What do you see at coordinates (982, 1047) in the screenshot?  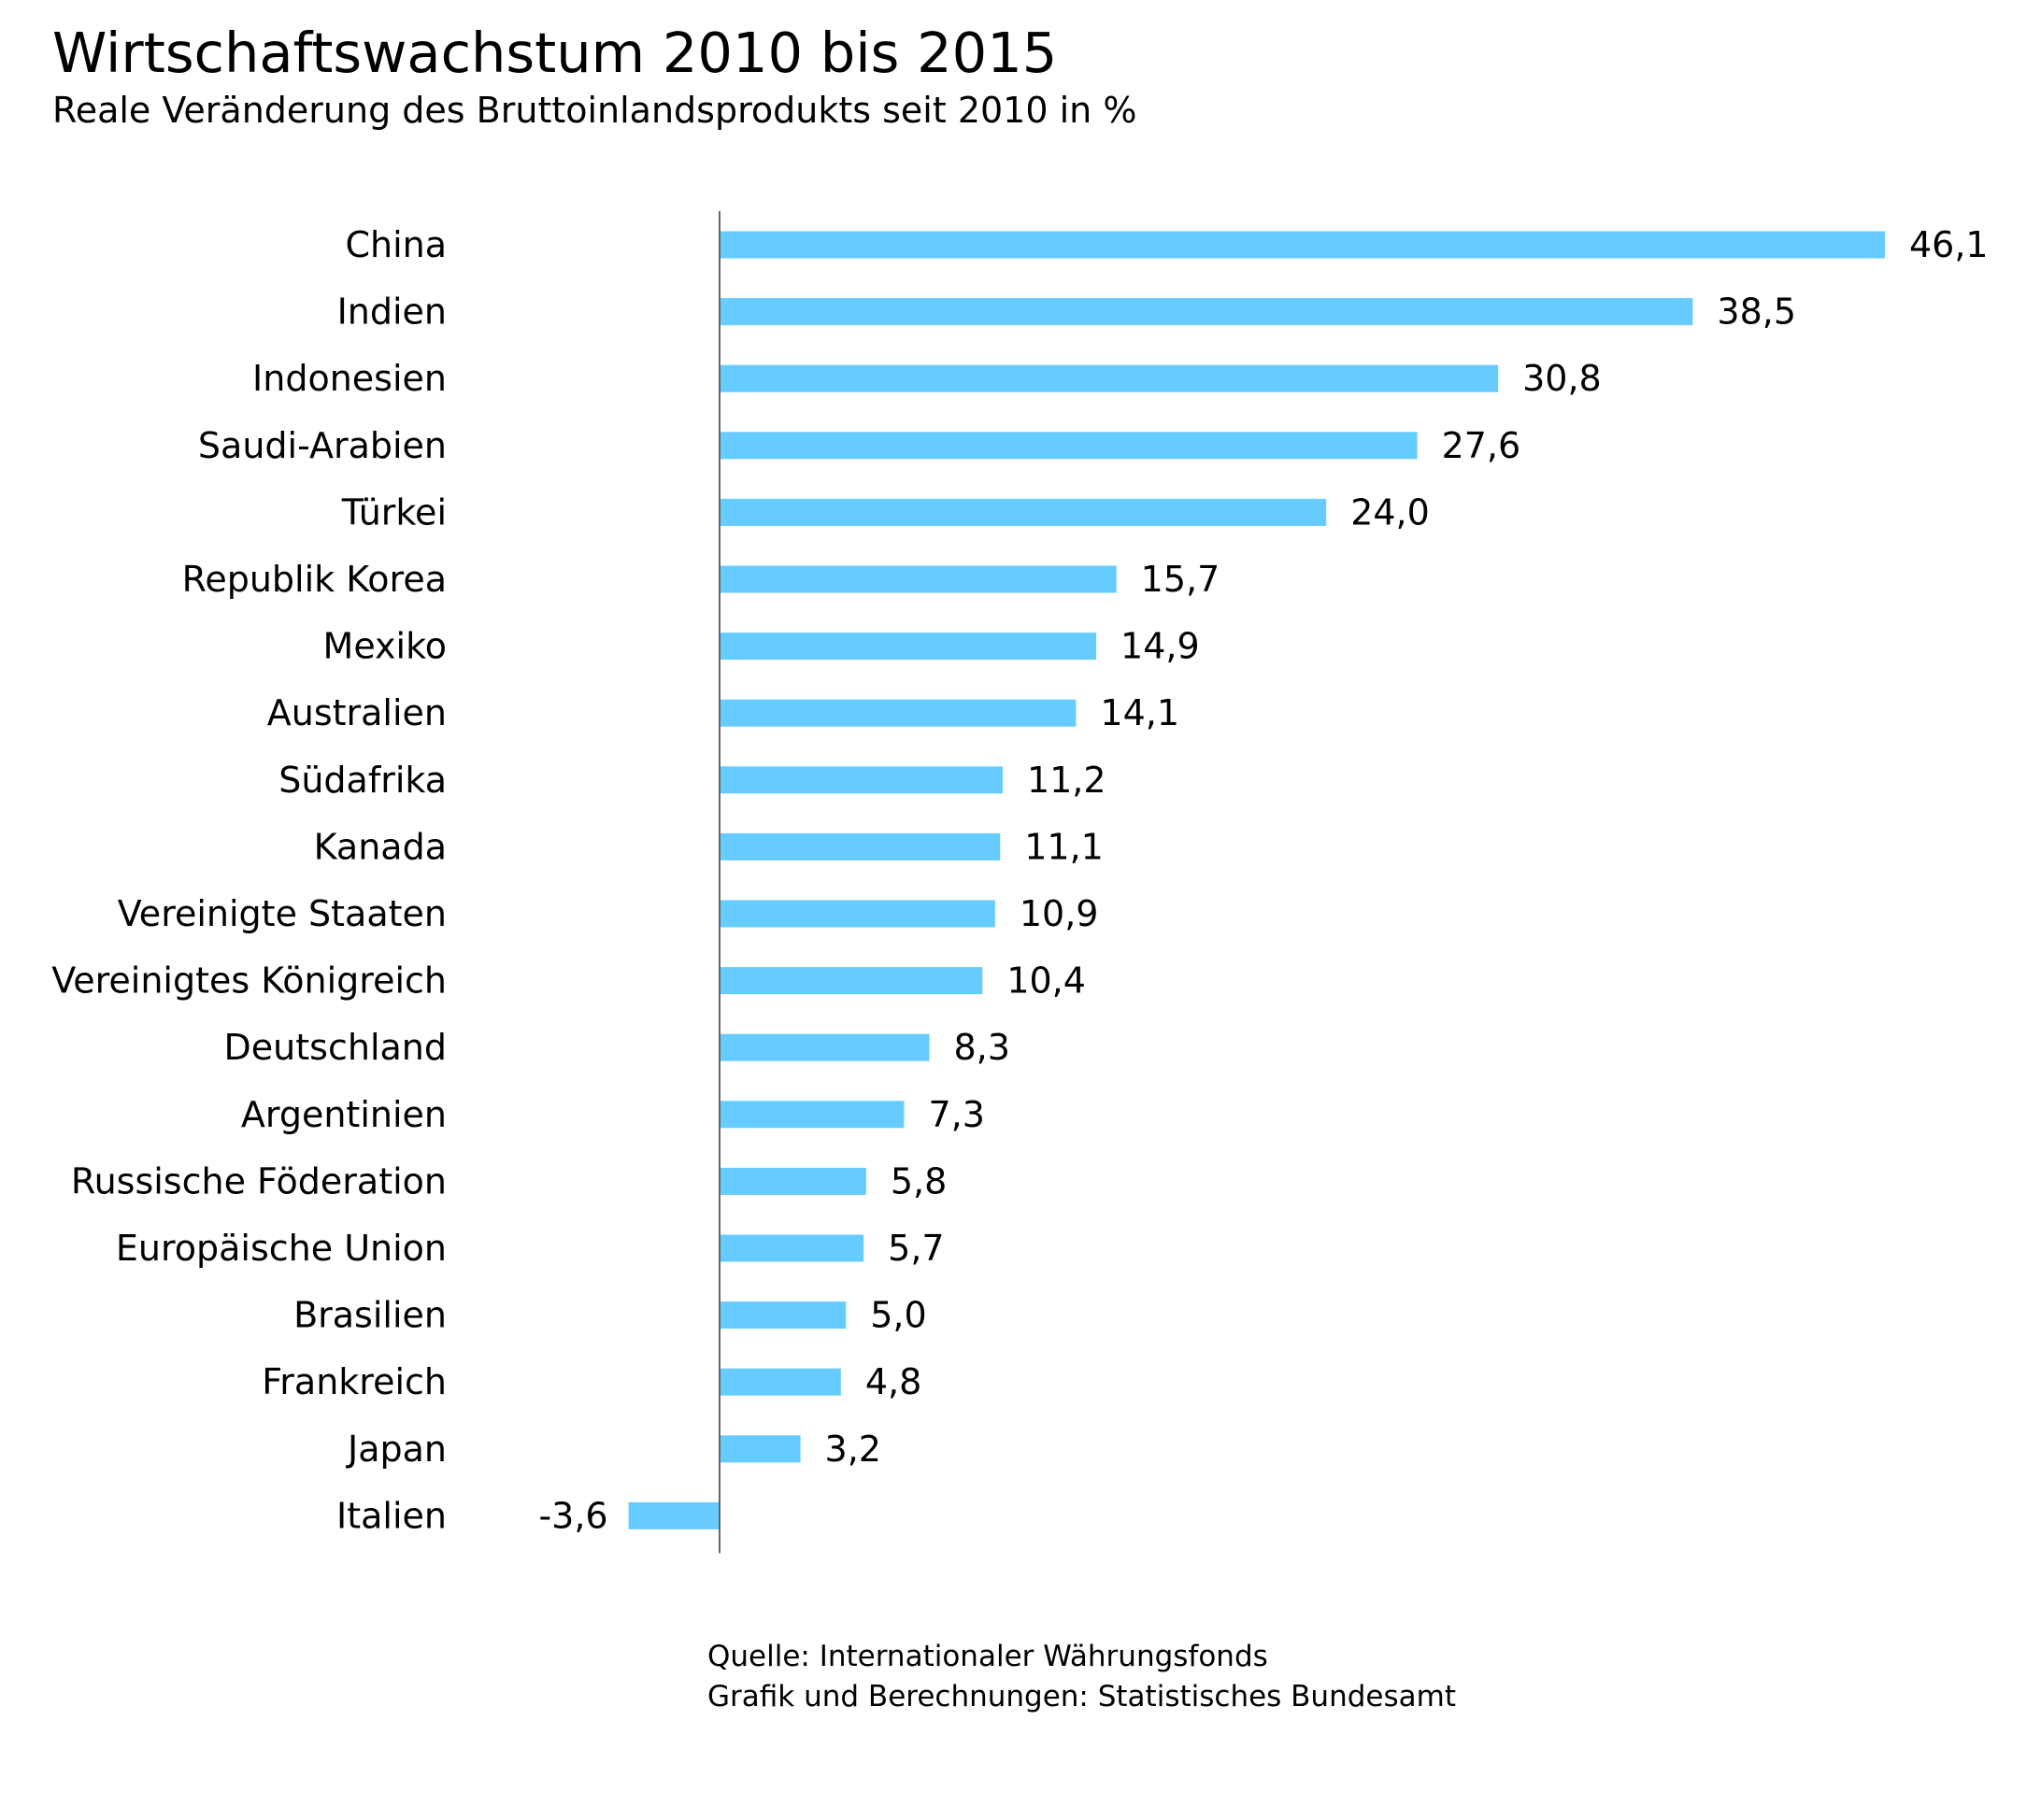 I see `value-label: 8,3` at bounding box center [982, 1047].